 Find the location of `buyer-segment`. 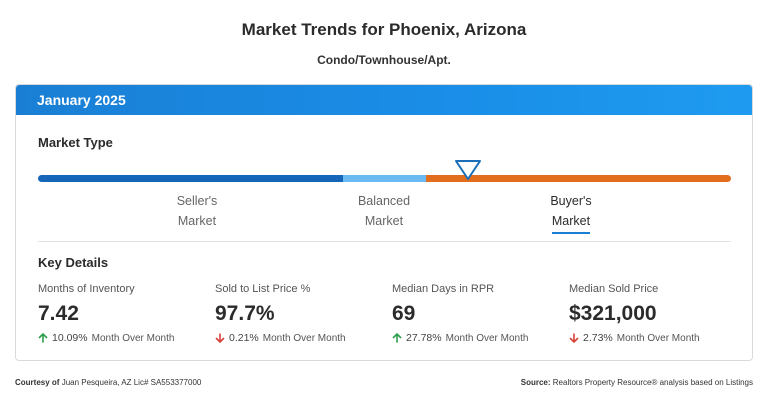

buyer-segment is located at coordinates (578, 178).